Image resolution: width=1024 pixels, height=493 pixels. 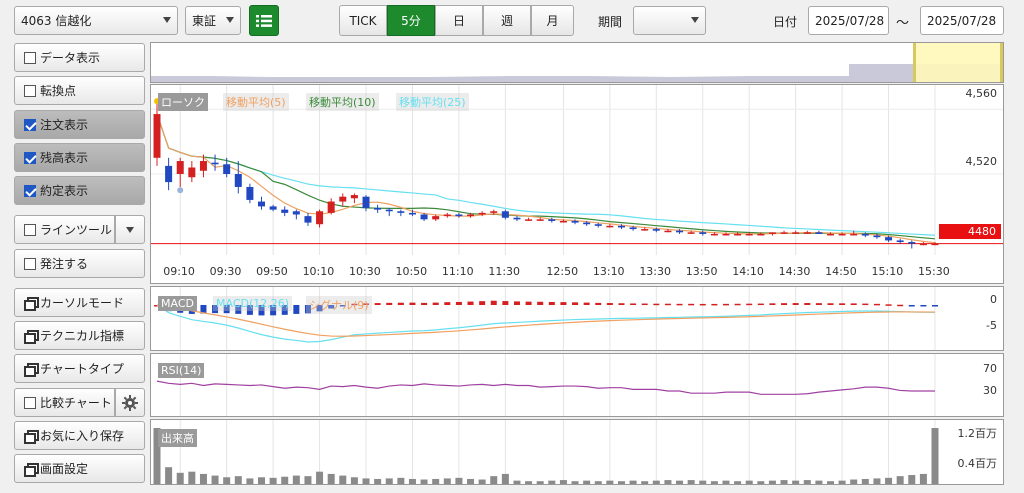 What do you see at coordinates (363, 20) in the screenshot?
I see `tab-tick: TICK` at bounding box center [363, 20].